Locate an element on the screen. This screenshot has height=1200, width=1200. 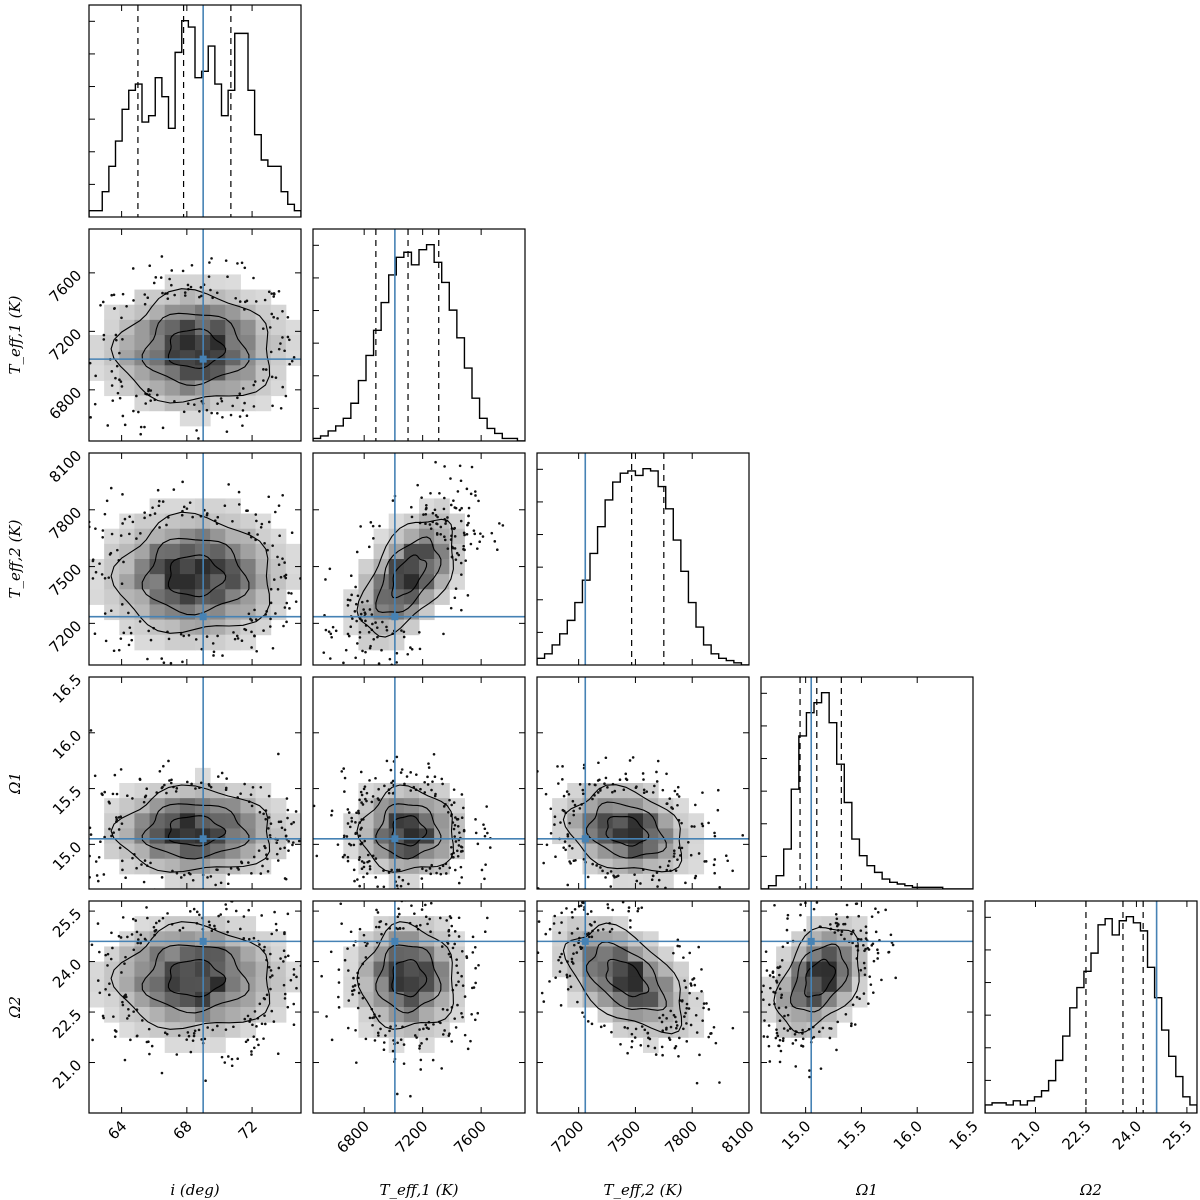
histogram-i is located at coordinates (195, 118).